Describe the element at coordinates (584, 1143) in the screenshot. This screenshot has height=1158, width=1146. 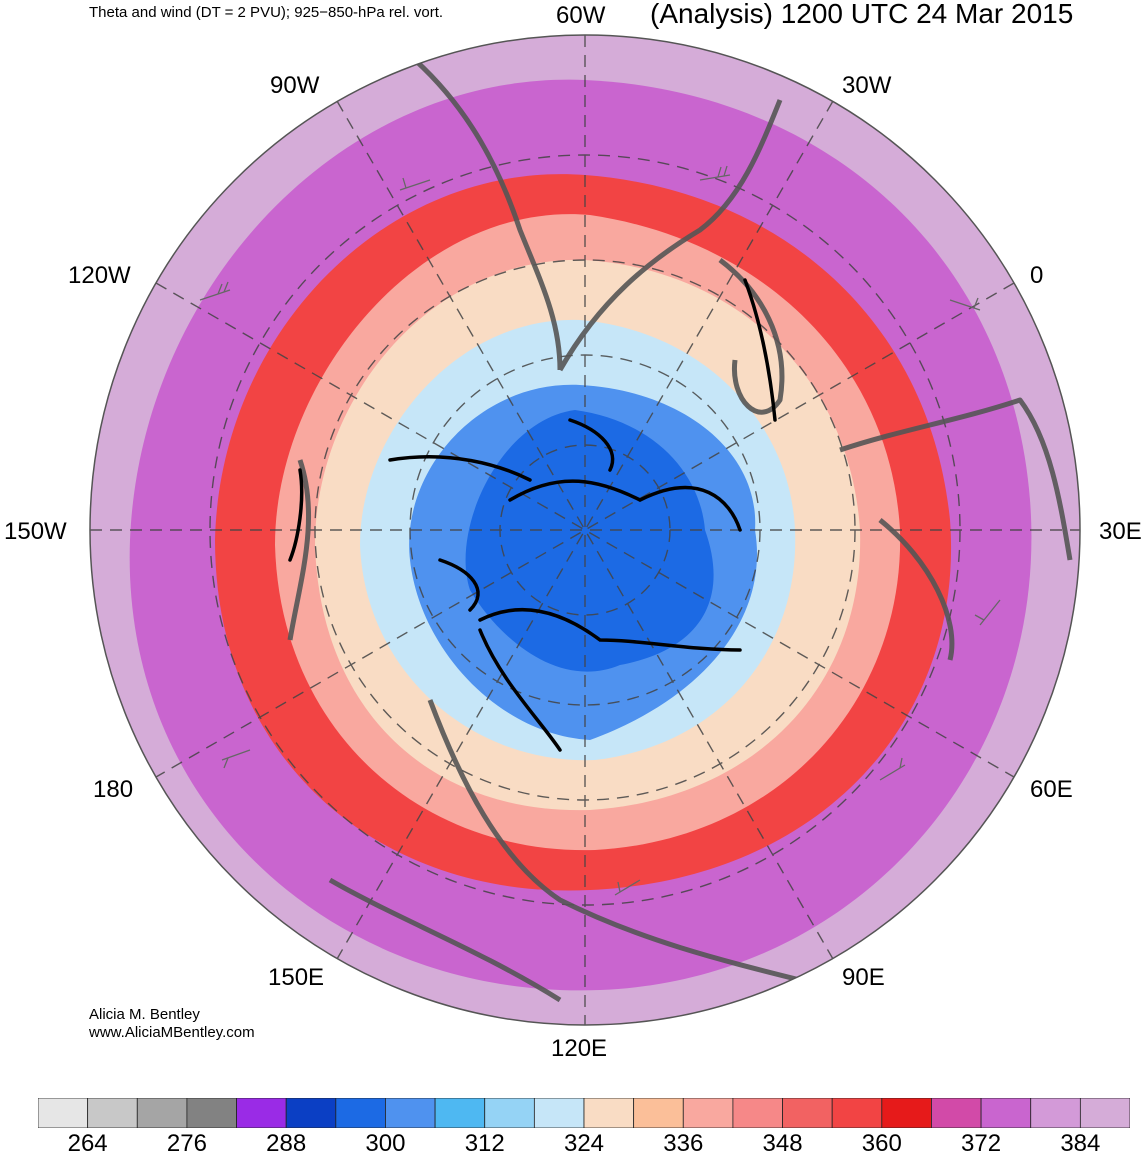
I see `colorbar-tick-label: 324` at that location.